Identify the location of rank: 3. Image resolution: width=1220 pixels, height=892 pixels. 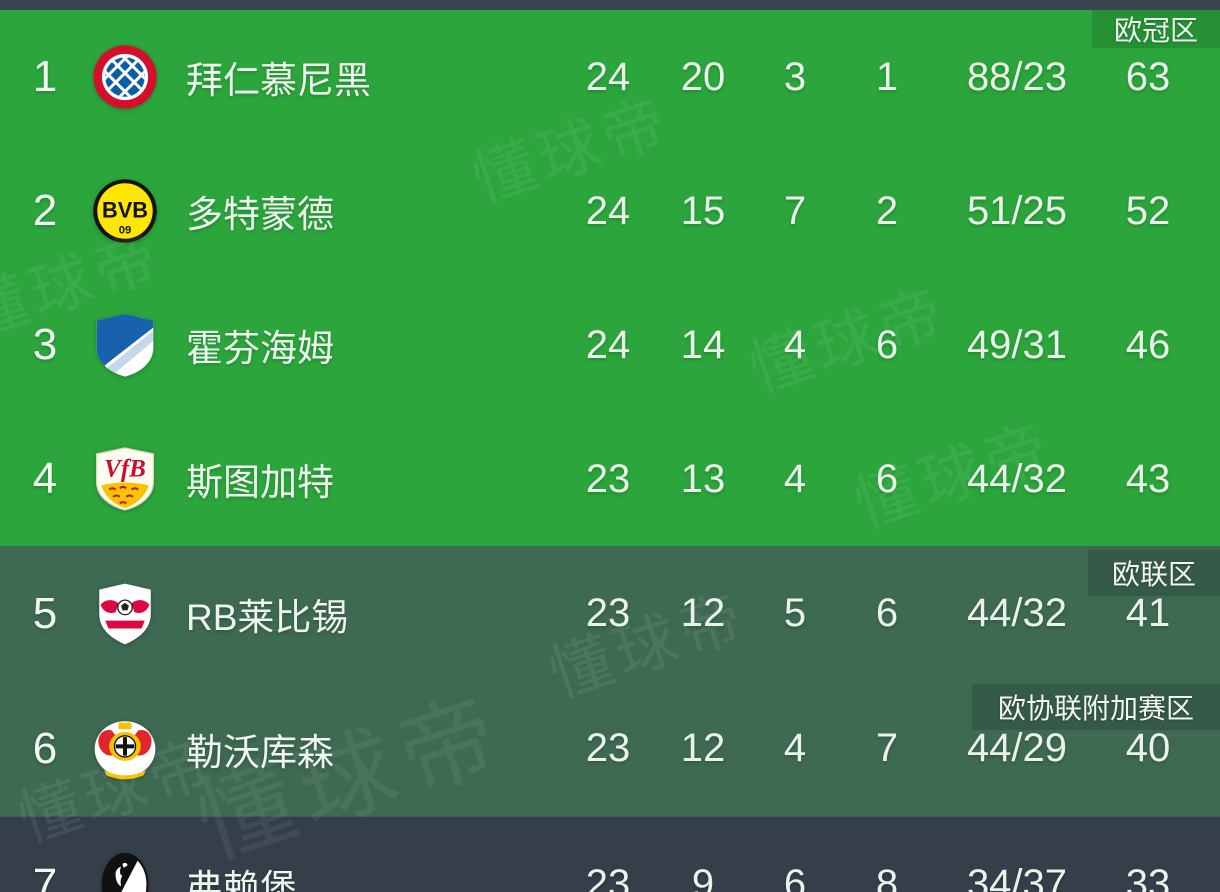
(45, 344).